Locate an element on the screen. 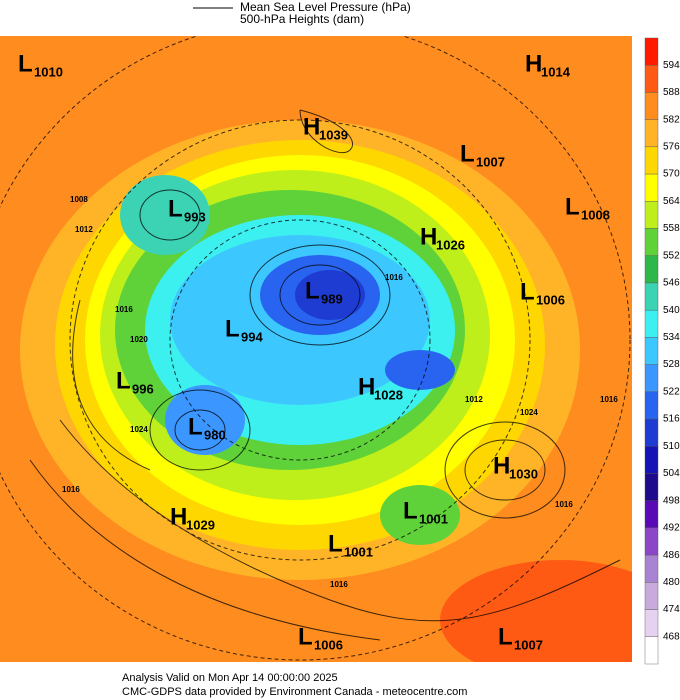 Image resolution: width=680 pixels, height=700 pixels. center-value: 980 is located at coordinates (215, 434).